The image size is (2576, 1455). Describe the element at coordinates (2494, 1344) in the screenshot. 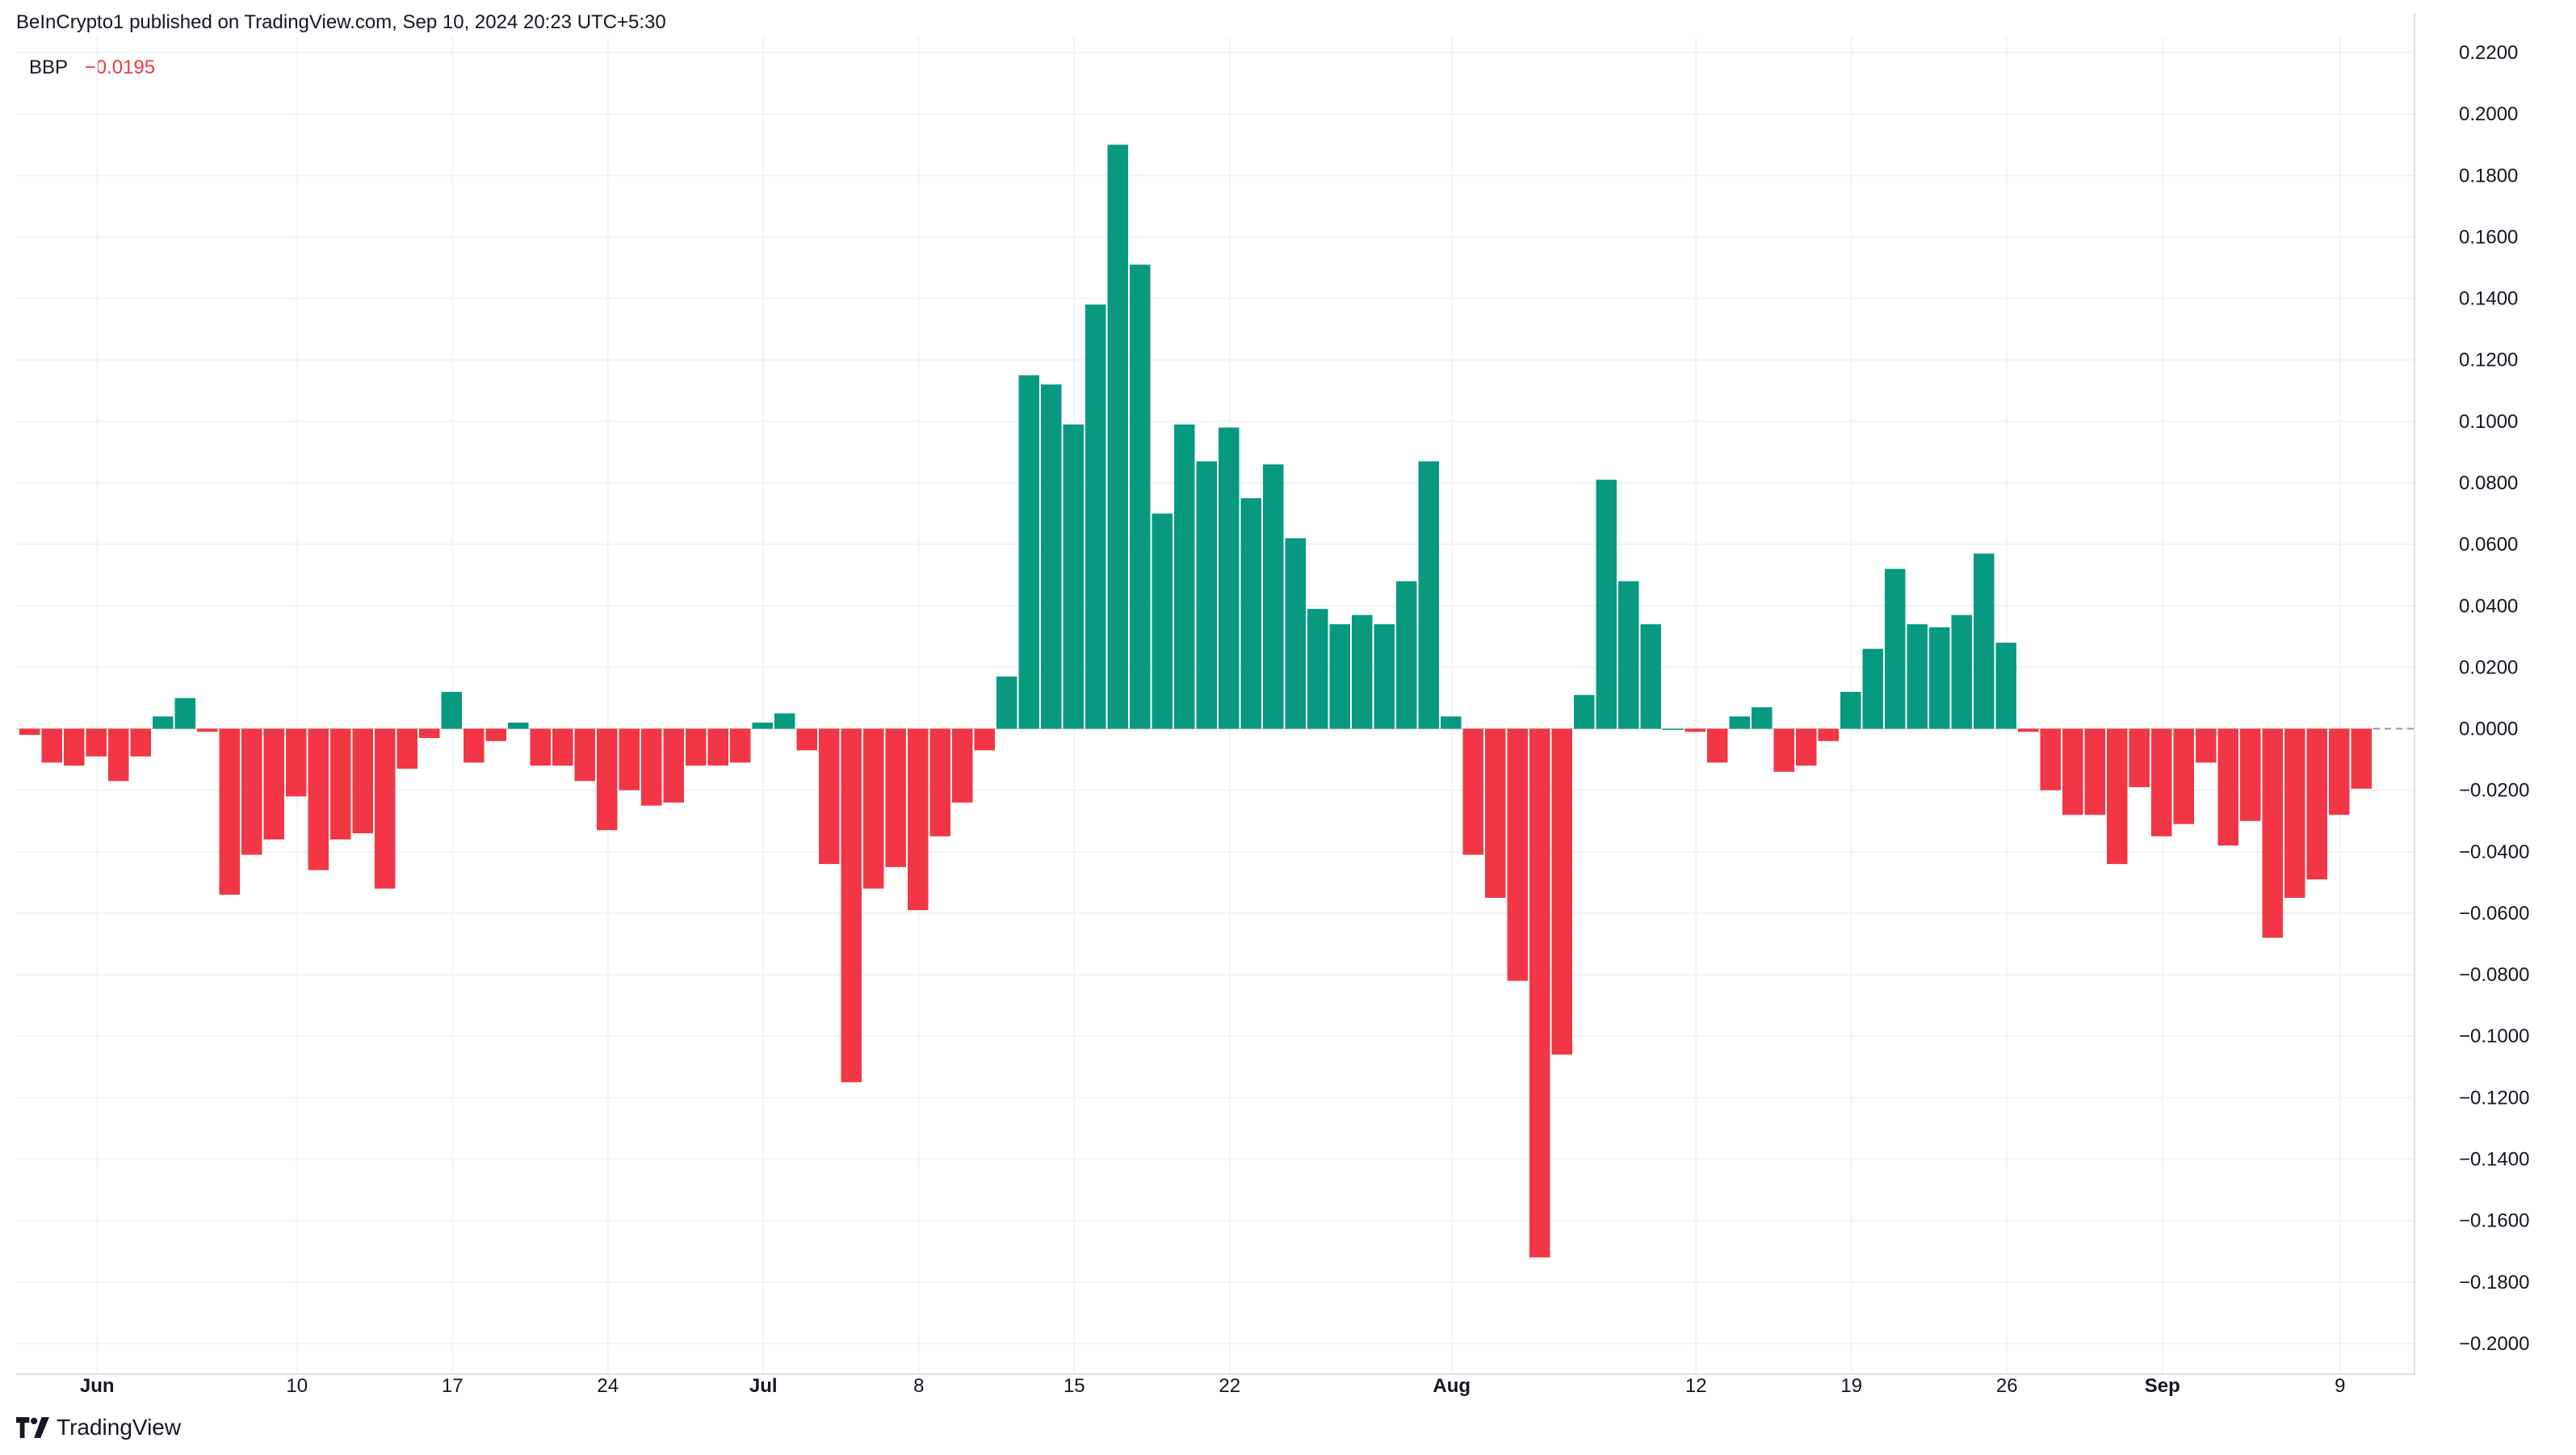

I see `y-tick-label: −0.2000` at that location.